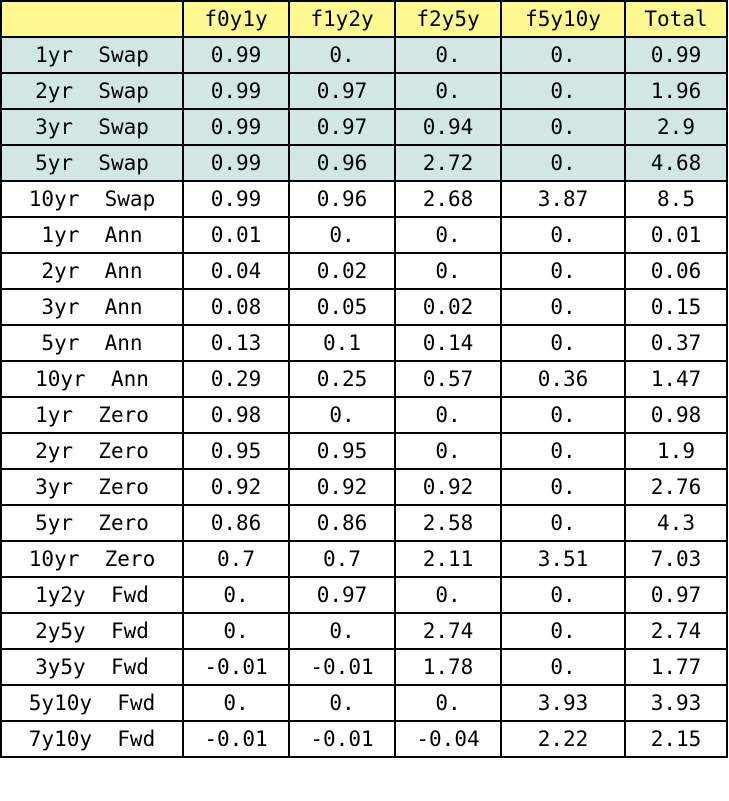 The width and height of the screenshot is (729, 801). I want to click on row-label: 2yr Swap, so click(92, 91).